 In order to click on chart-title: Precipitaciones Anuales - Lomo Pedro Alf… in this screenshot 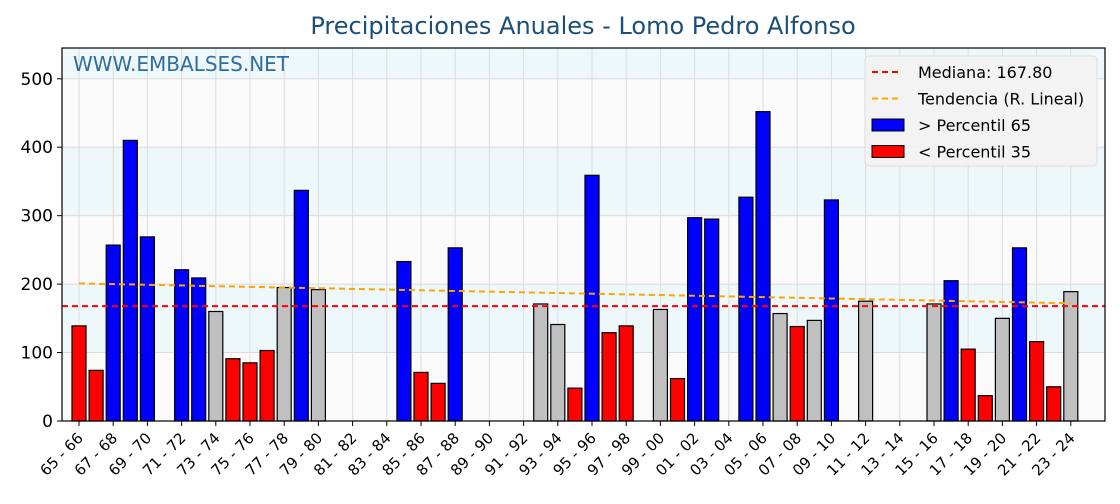, I will do `click(582, 26)`.